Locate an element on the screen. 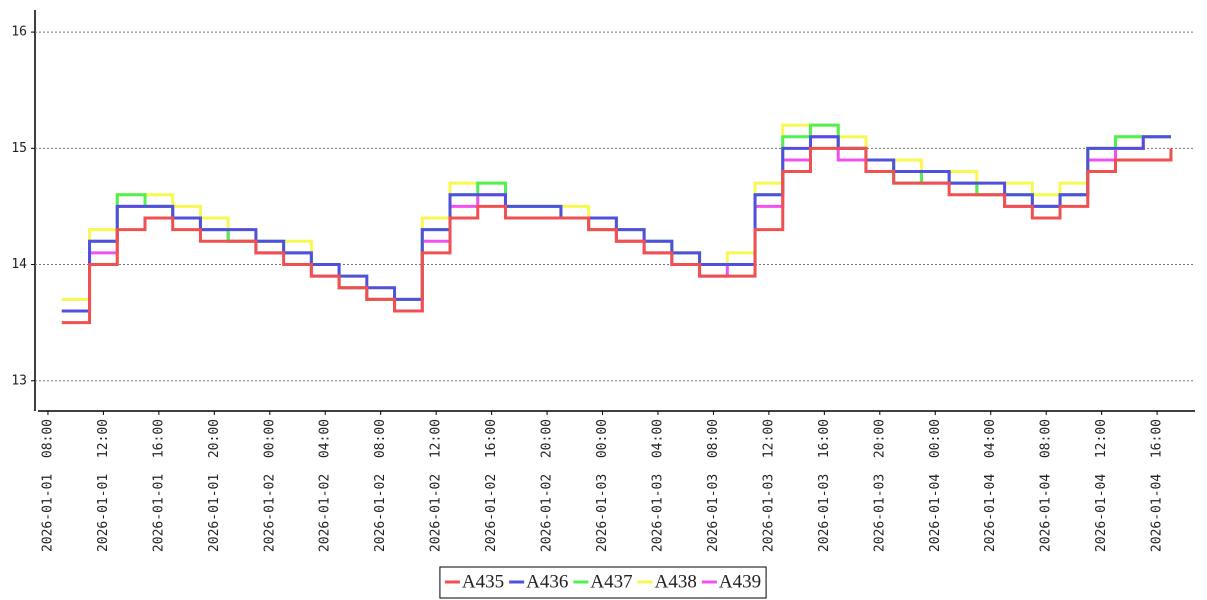 The width and height of the screenshot is (1207, 600). x-tick-label: 2026-01-01 20:00 is located at coordinates (214, 485).